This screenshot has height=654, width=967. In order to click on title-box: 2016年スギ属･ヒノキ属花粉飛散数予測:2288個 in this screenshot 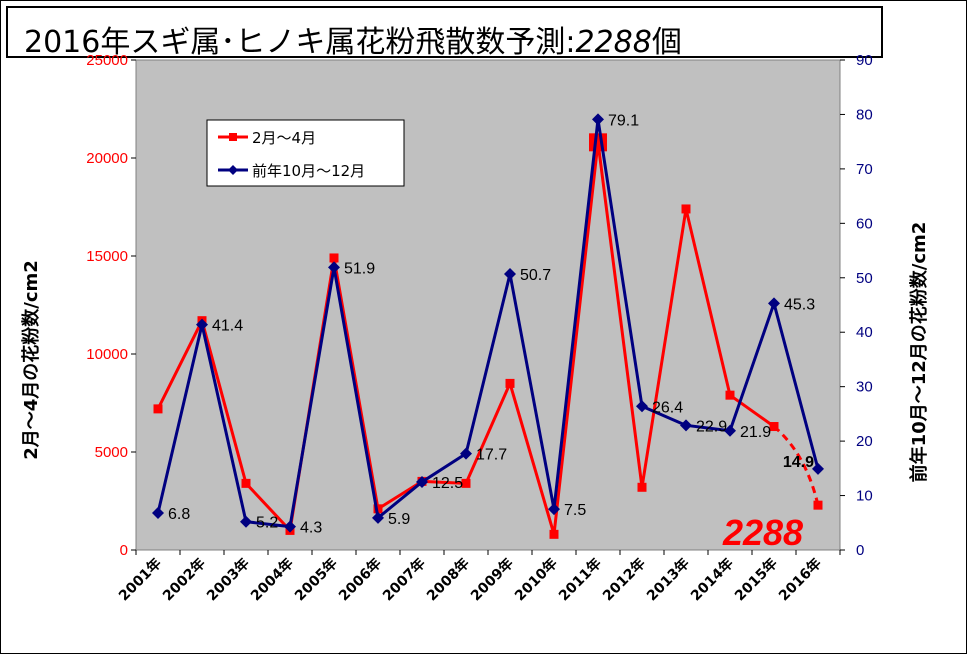, I will do `click(444, 33)`.